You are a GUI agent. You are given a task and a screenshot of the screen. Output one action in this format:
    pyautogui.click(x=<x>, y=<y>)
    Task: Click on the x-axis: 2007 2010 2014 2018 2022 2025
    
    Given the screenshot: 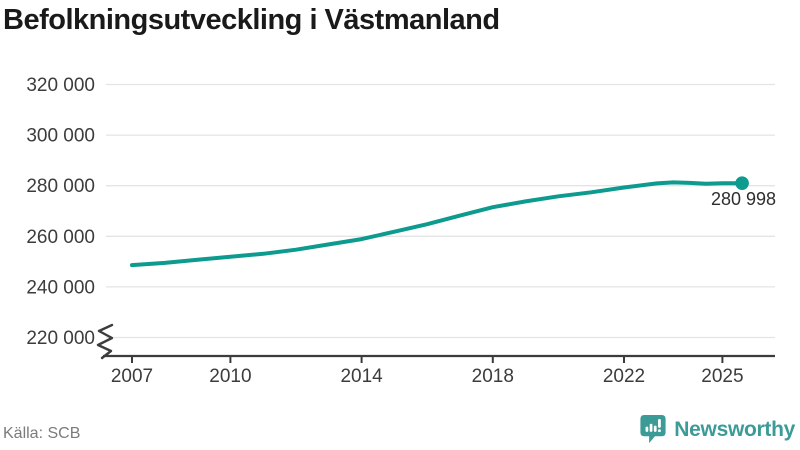 What is the action you would take?
    pyautogui.click(x=439, y=370)
    